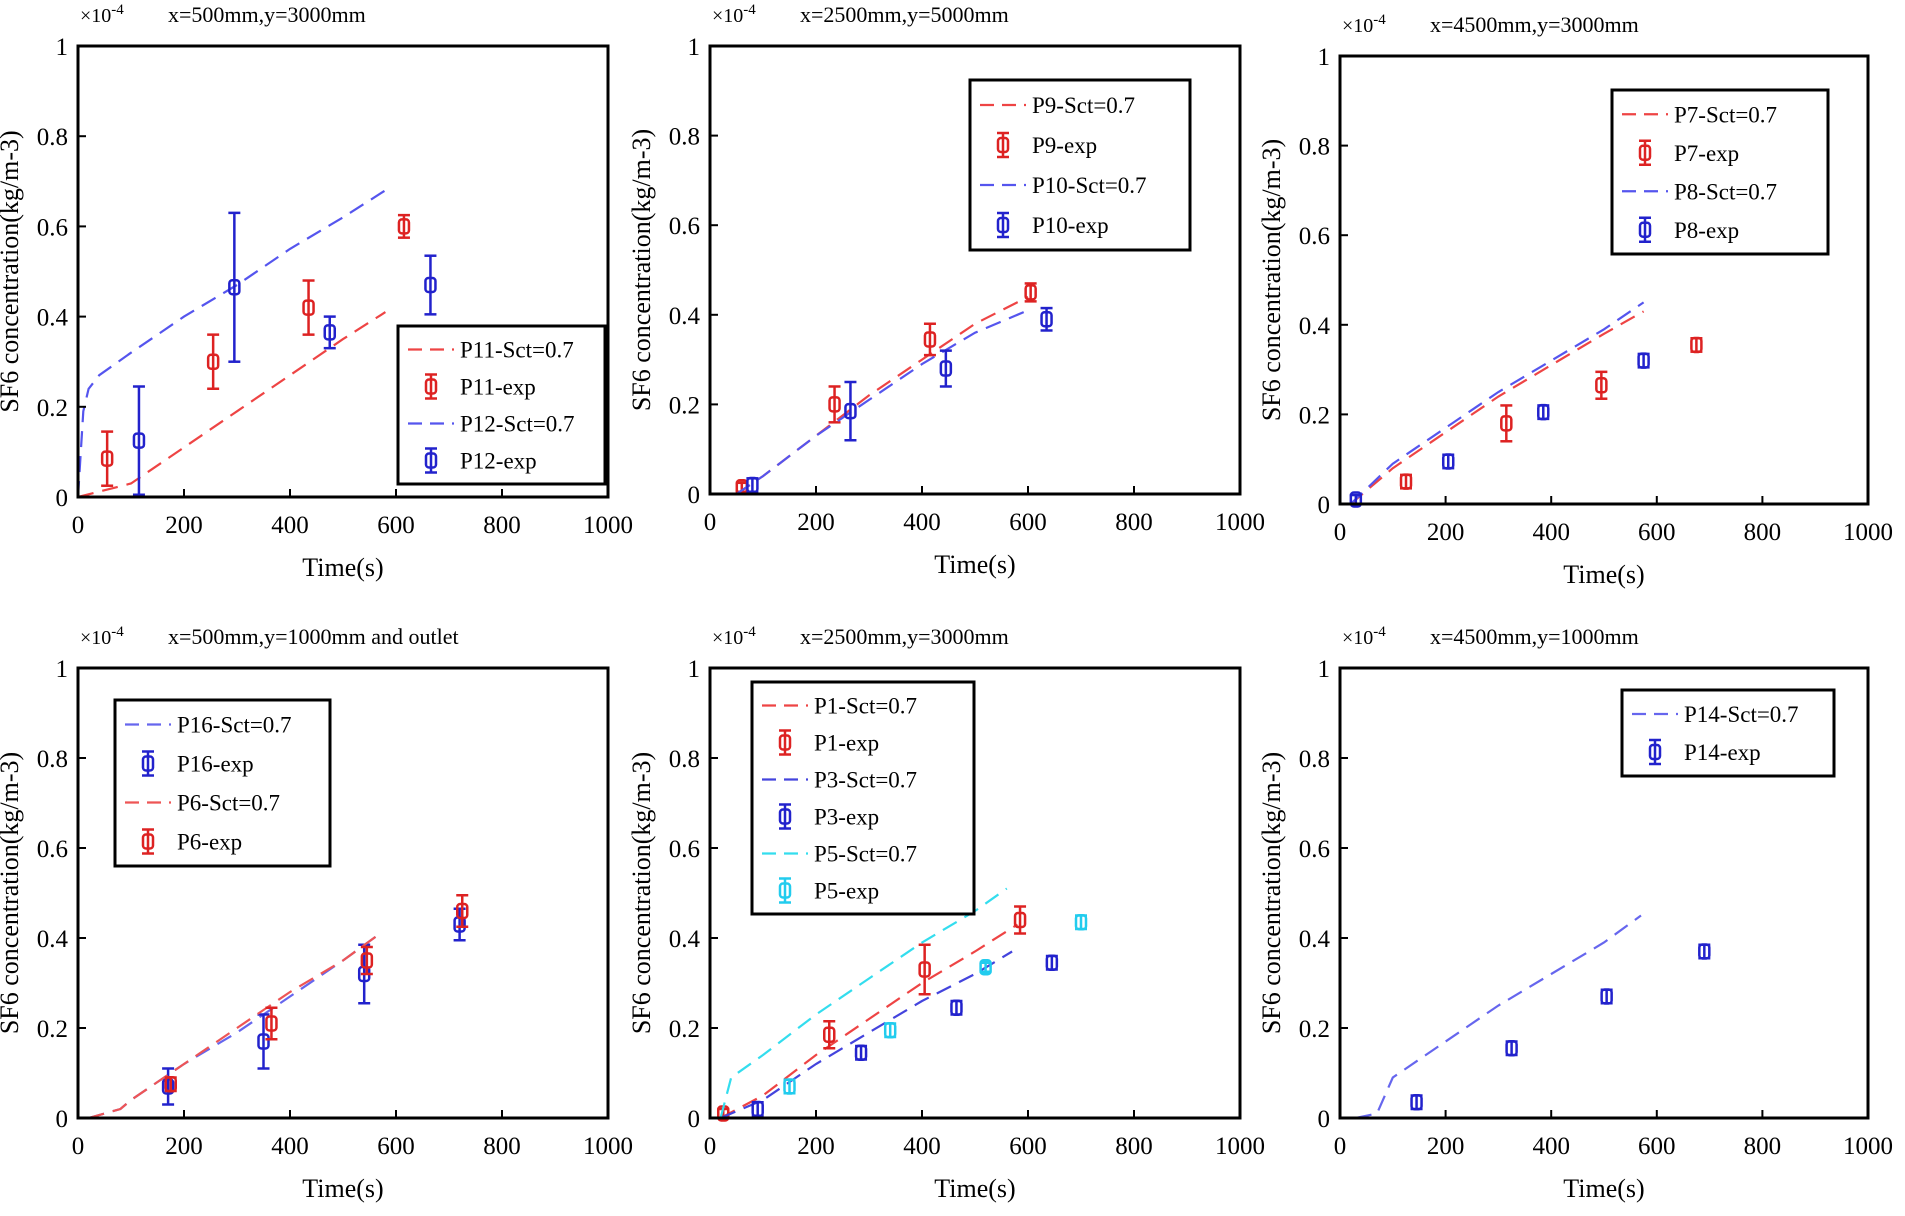 This screenshot has height=1216, width=1905. I want to click on legend-label: P5-exp, so click(846, 891).